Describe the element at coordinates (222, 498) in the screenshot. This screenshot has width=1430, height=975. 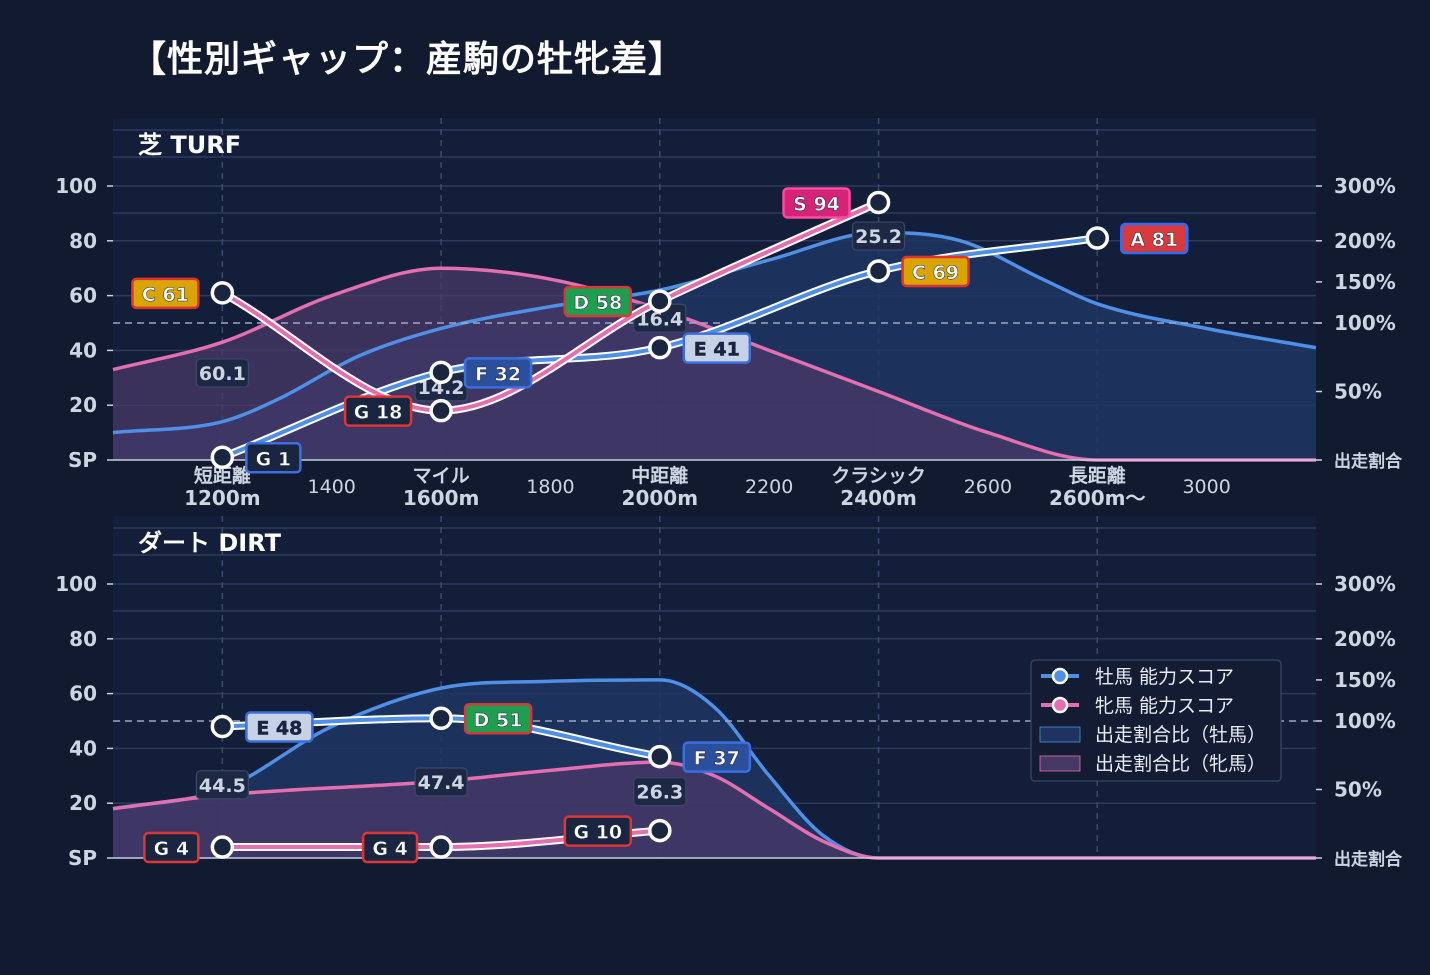
I see `x-tick-distance: 1200m` at that location.